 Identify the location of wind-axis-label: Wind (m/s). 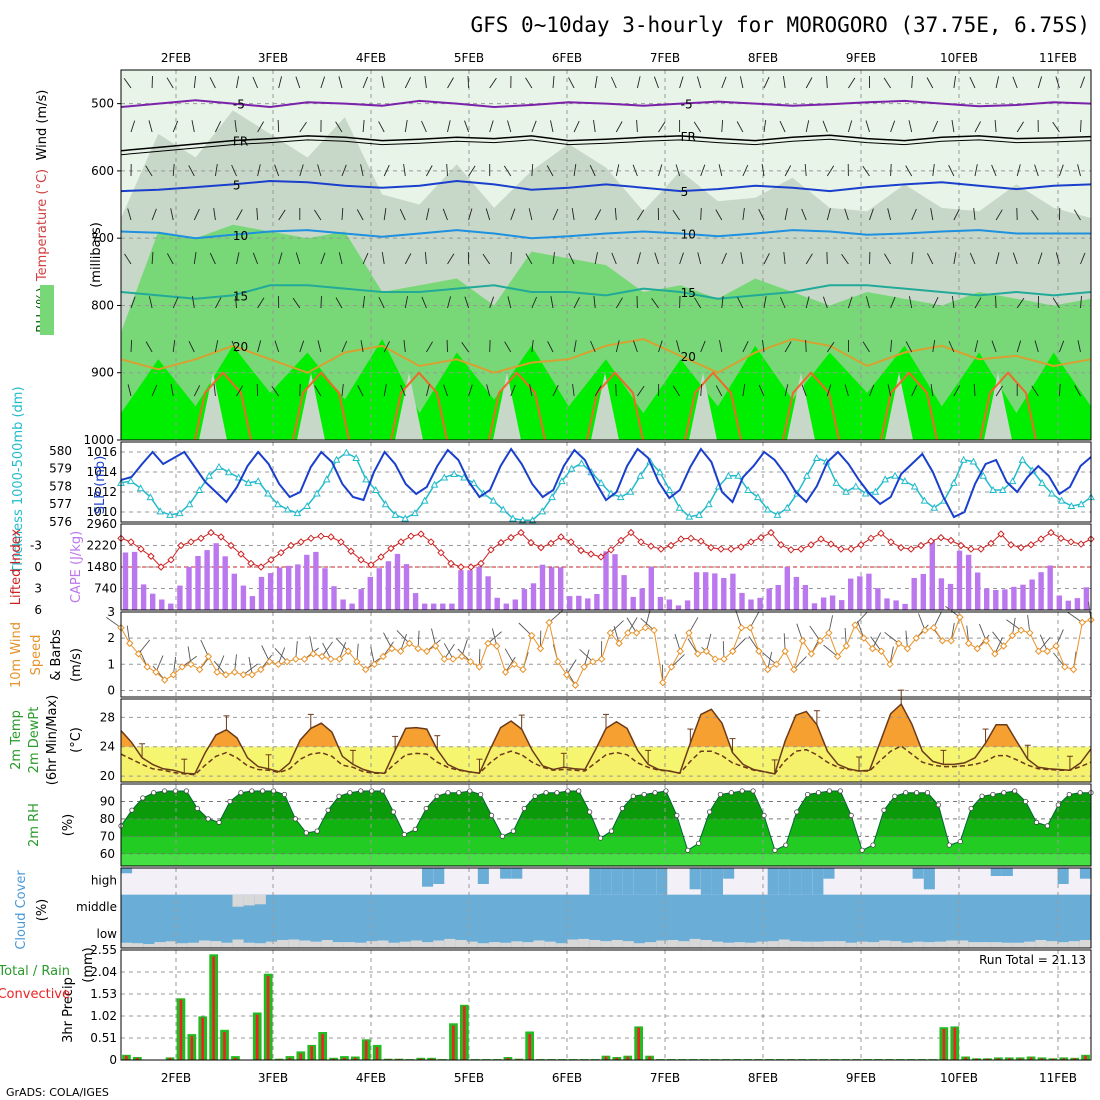
(42, 125).